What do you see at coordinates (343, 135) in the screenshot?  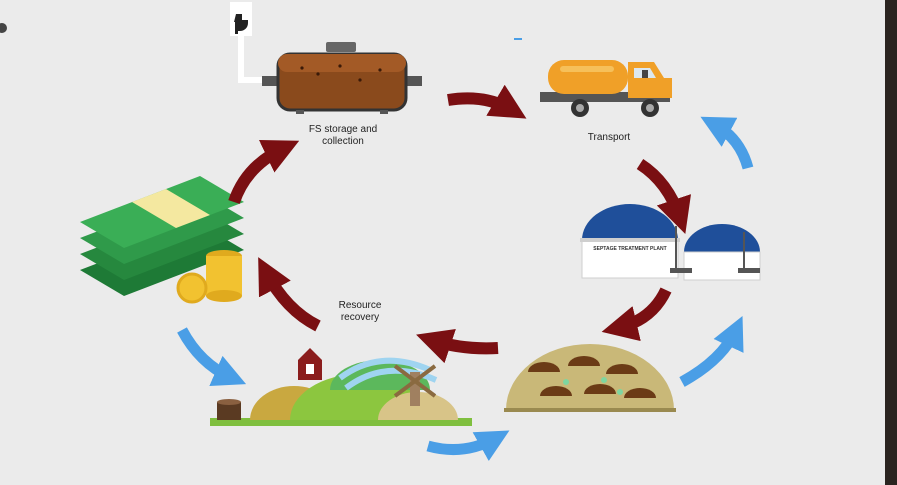 I see `storage-label: FS storage and collection` at bounding box center [343, 135].